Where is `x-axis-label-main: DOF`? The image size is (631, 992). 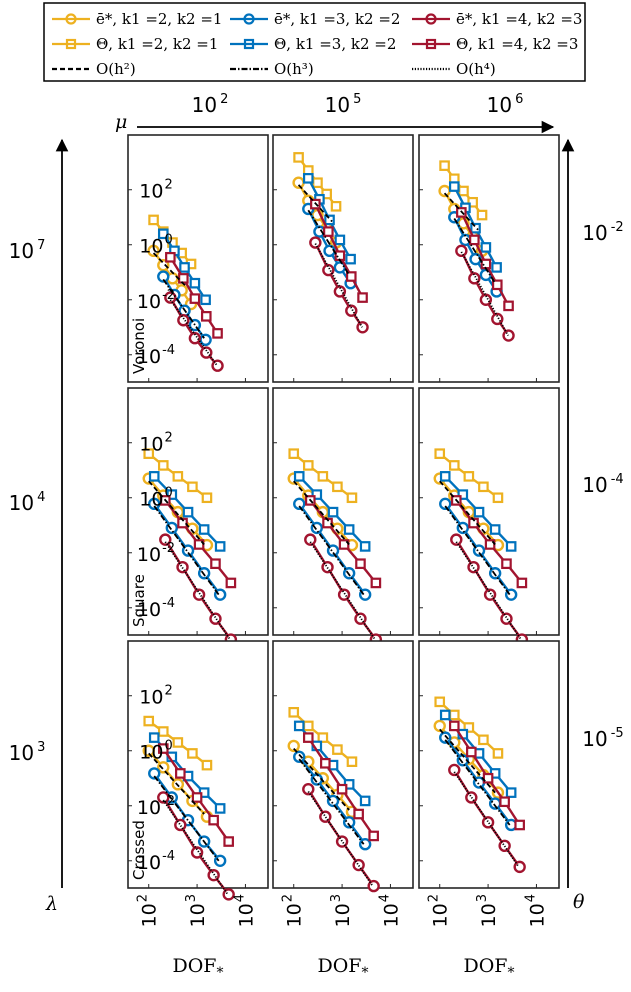 x-axis-label-main: DOF is located at coordinates (195, 966).